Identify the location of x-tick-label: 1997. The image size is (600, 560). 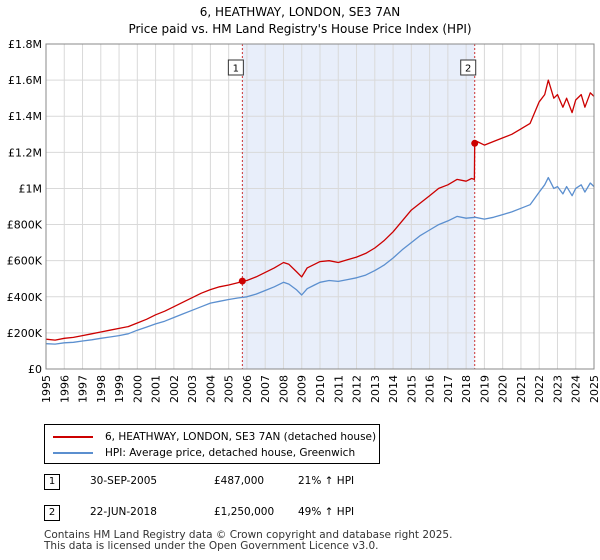
(83, 389).